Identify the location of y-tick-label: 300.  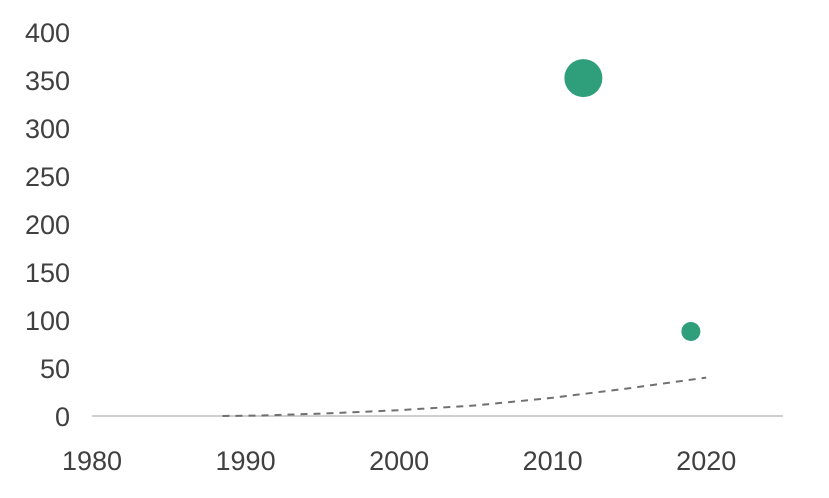
(47, 129).